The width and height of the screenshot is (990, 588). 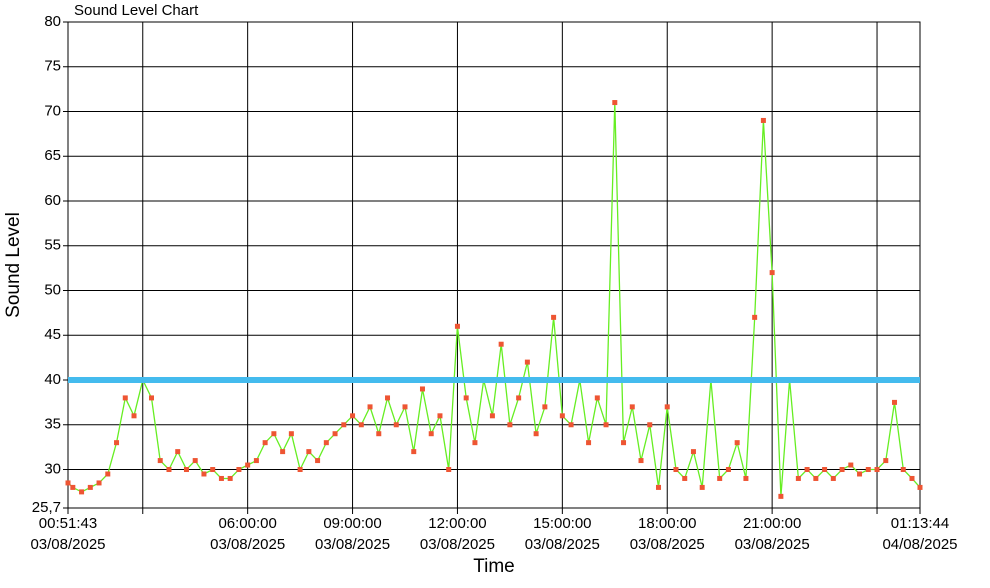 I want to click on chart-title: Sound Level Chart, so click(x=136, y=10).